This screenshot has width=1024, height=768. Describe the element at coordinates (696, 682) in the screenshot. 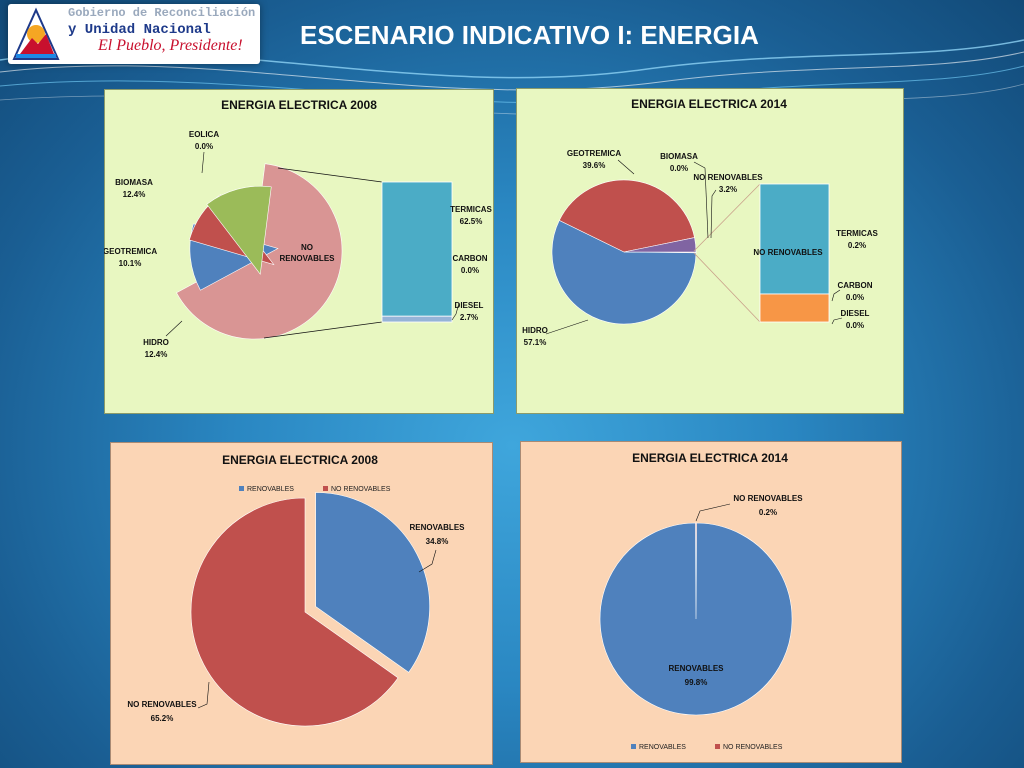

I see `slice-label-renovables-value: 99.8%` at that location.